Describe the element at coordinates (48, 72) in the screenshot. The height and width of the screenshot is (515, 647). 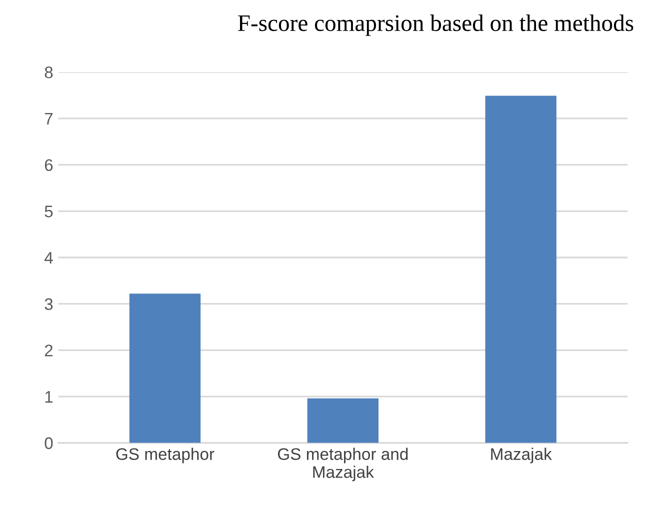
I see `y-tick-label: 8` at that location.